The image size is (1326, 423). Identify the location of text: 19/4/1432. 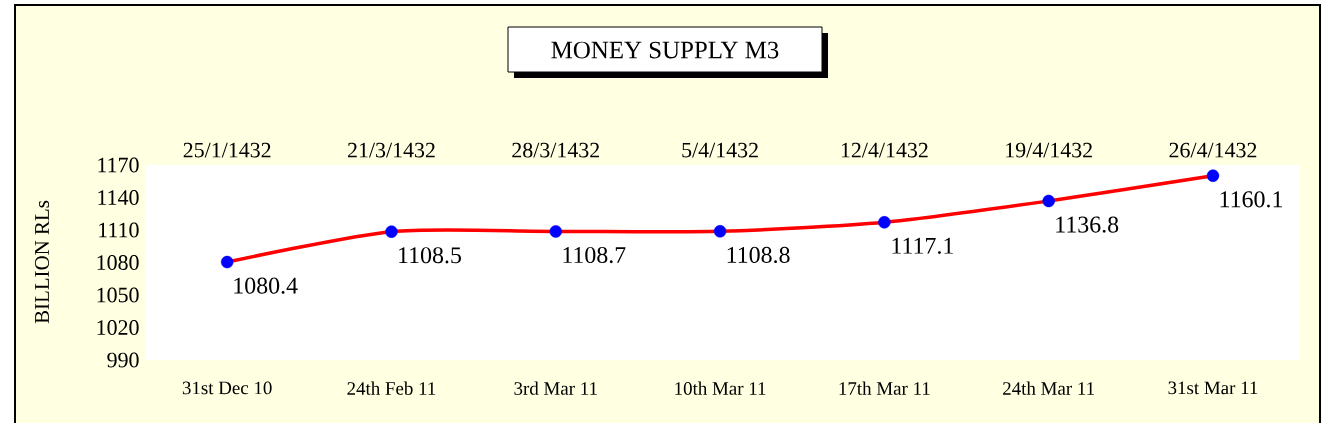
(1049, 150).